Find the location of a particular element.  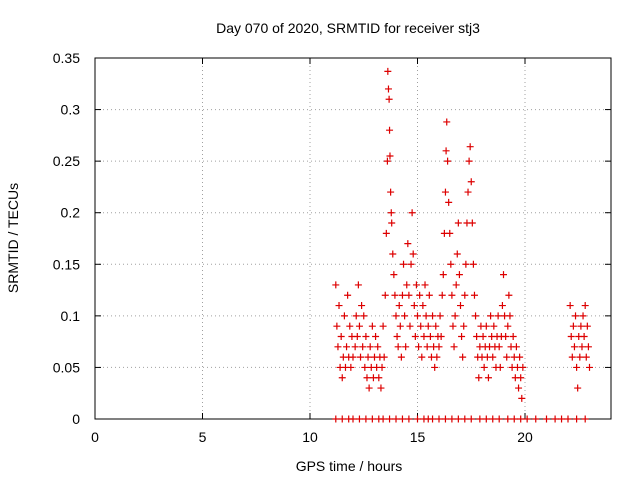

x-axis-label: GPS time / hours is located at coordinates (349, 466).